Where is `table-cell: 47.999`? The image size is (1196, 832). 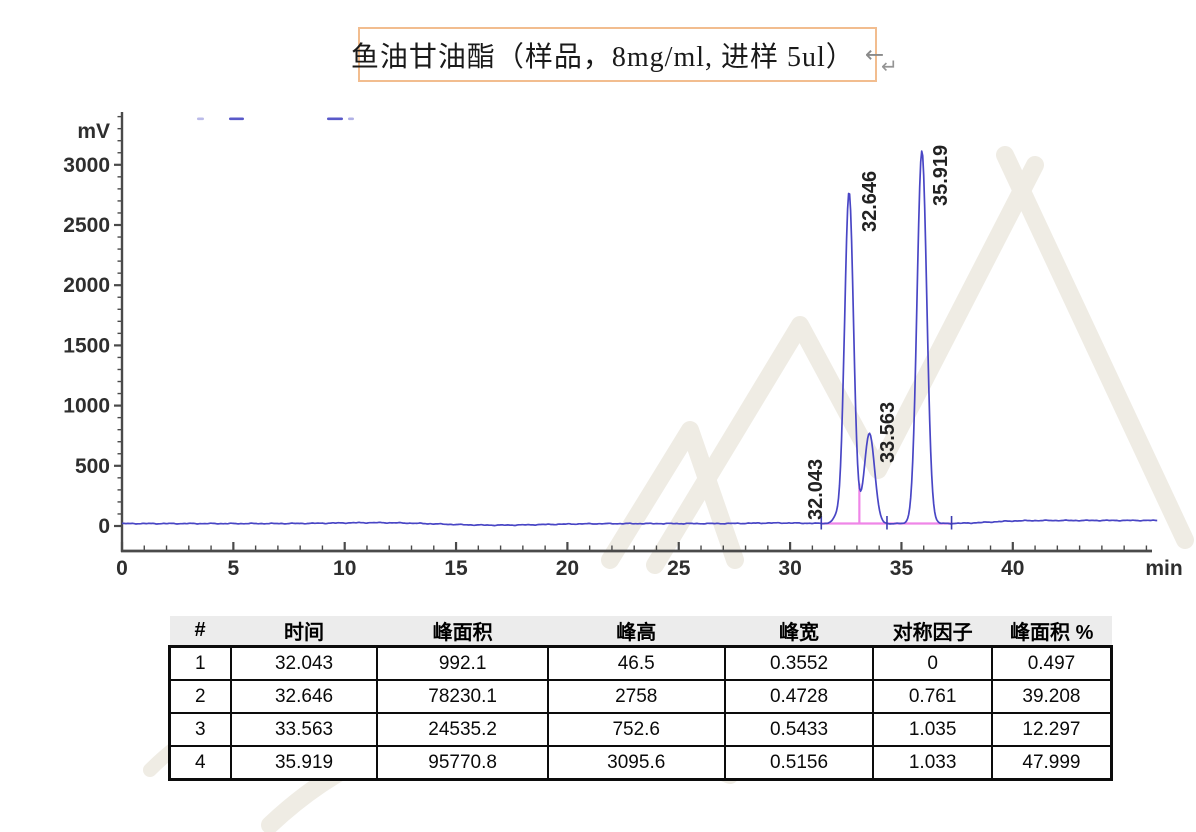
table-cell: 47.999 is located at coordinates (1051, 763).